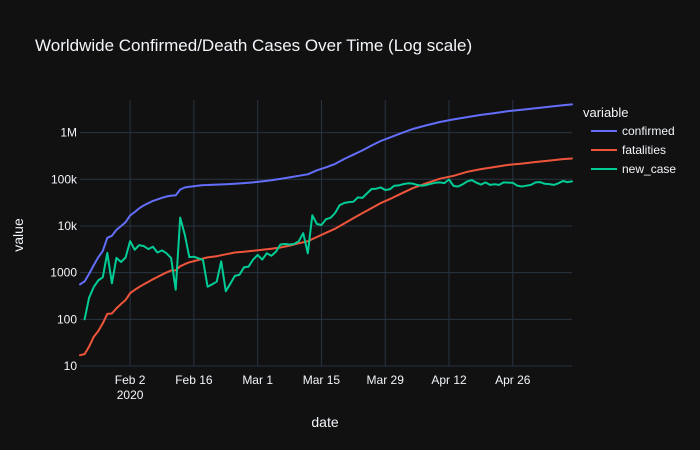 The width and height of the screenshot is (700, 450). What do you see at coordinates (71, 366) in the screenshot?
I see `y-tick-label: 10` at bounding box center [71, 366].